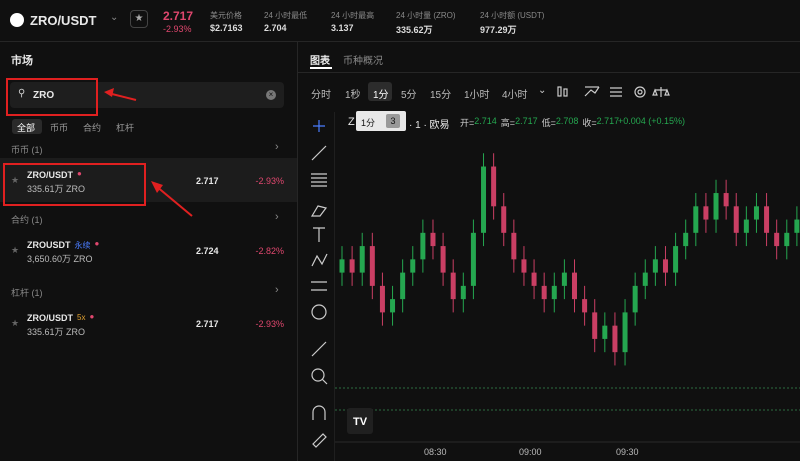 The height and width of the screenshot is (461, 800). What do you see at coordinates (319, 286) in the screenshot?
I see `drawing-tools` at bounding box center [319, 286].